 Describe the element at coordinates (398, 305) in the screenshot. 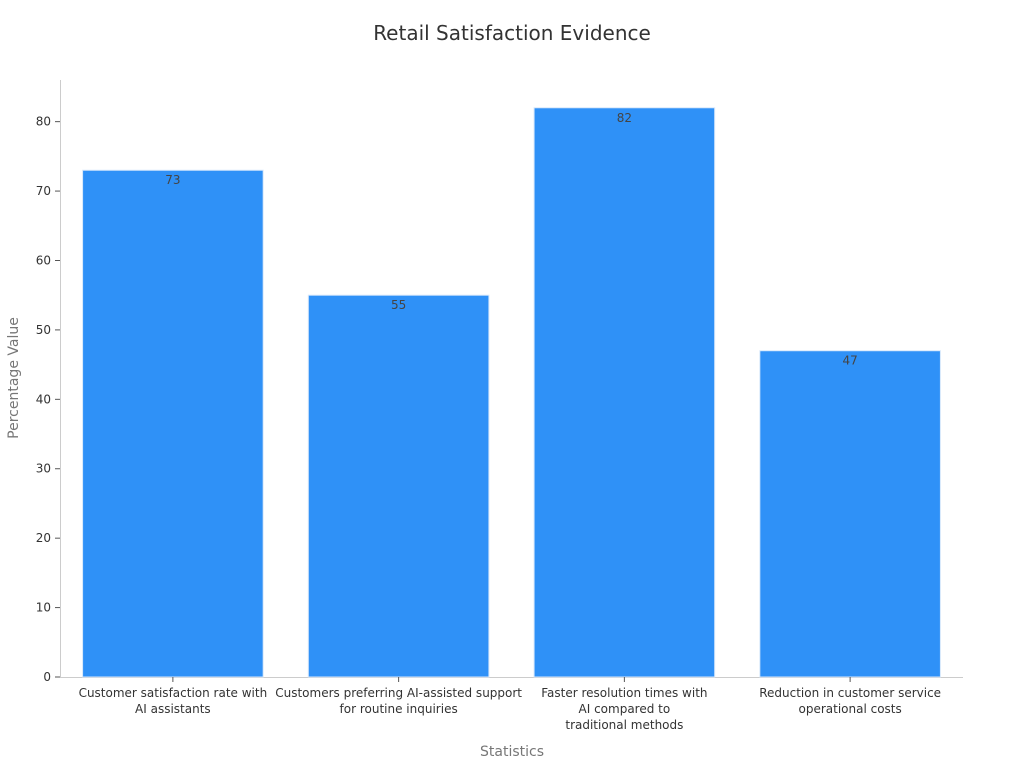

I see `data-label: 55` at that location.